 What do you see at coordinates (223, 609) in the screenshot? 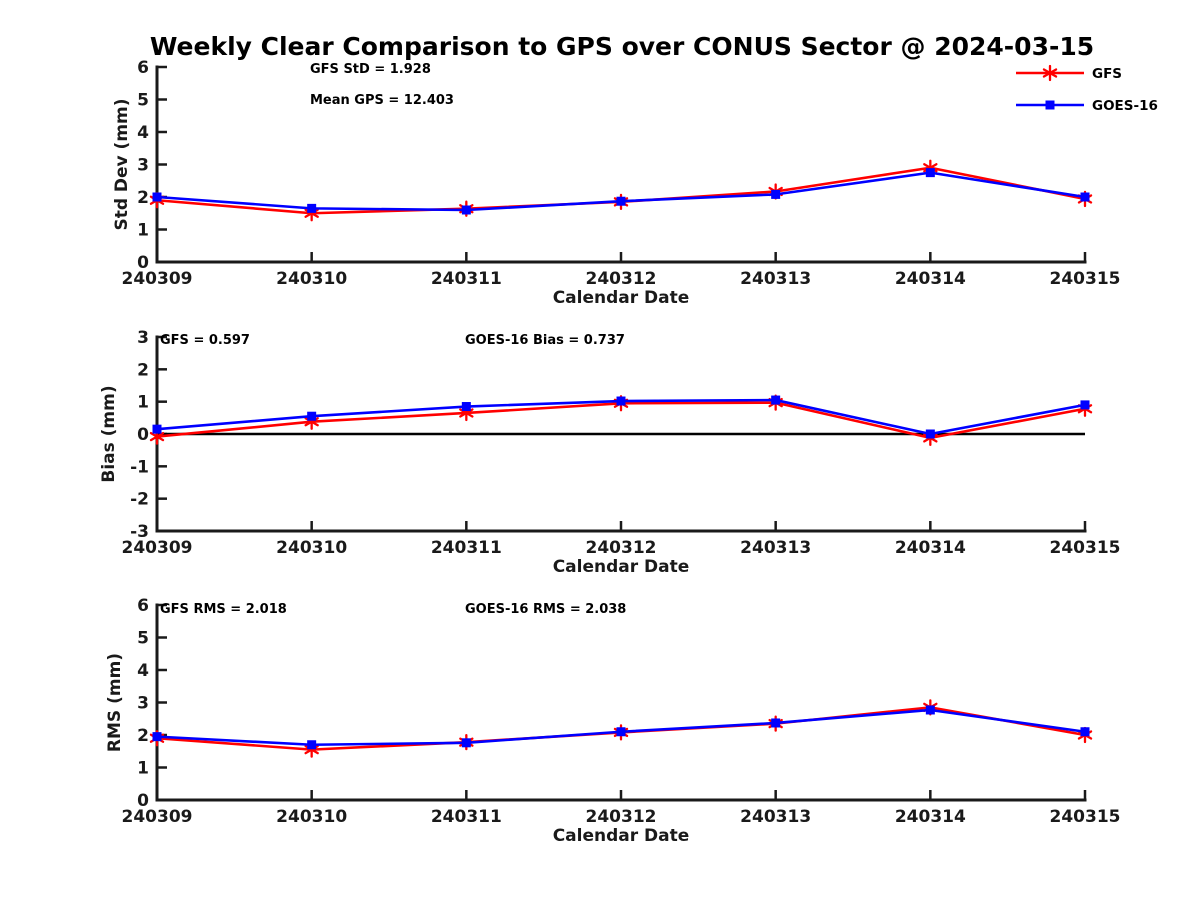
I see `annotation: GFS RMS = 2.018` at bounding box center [223, 609].